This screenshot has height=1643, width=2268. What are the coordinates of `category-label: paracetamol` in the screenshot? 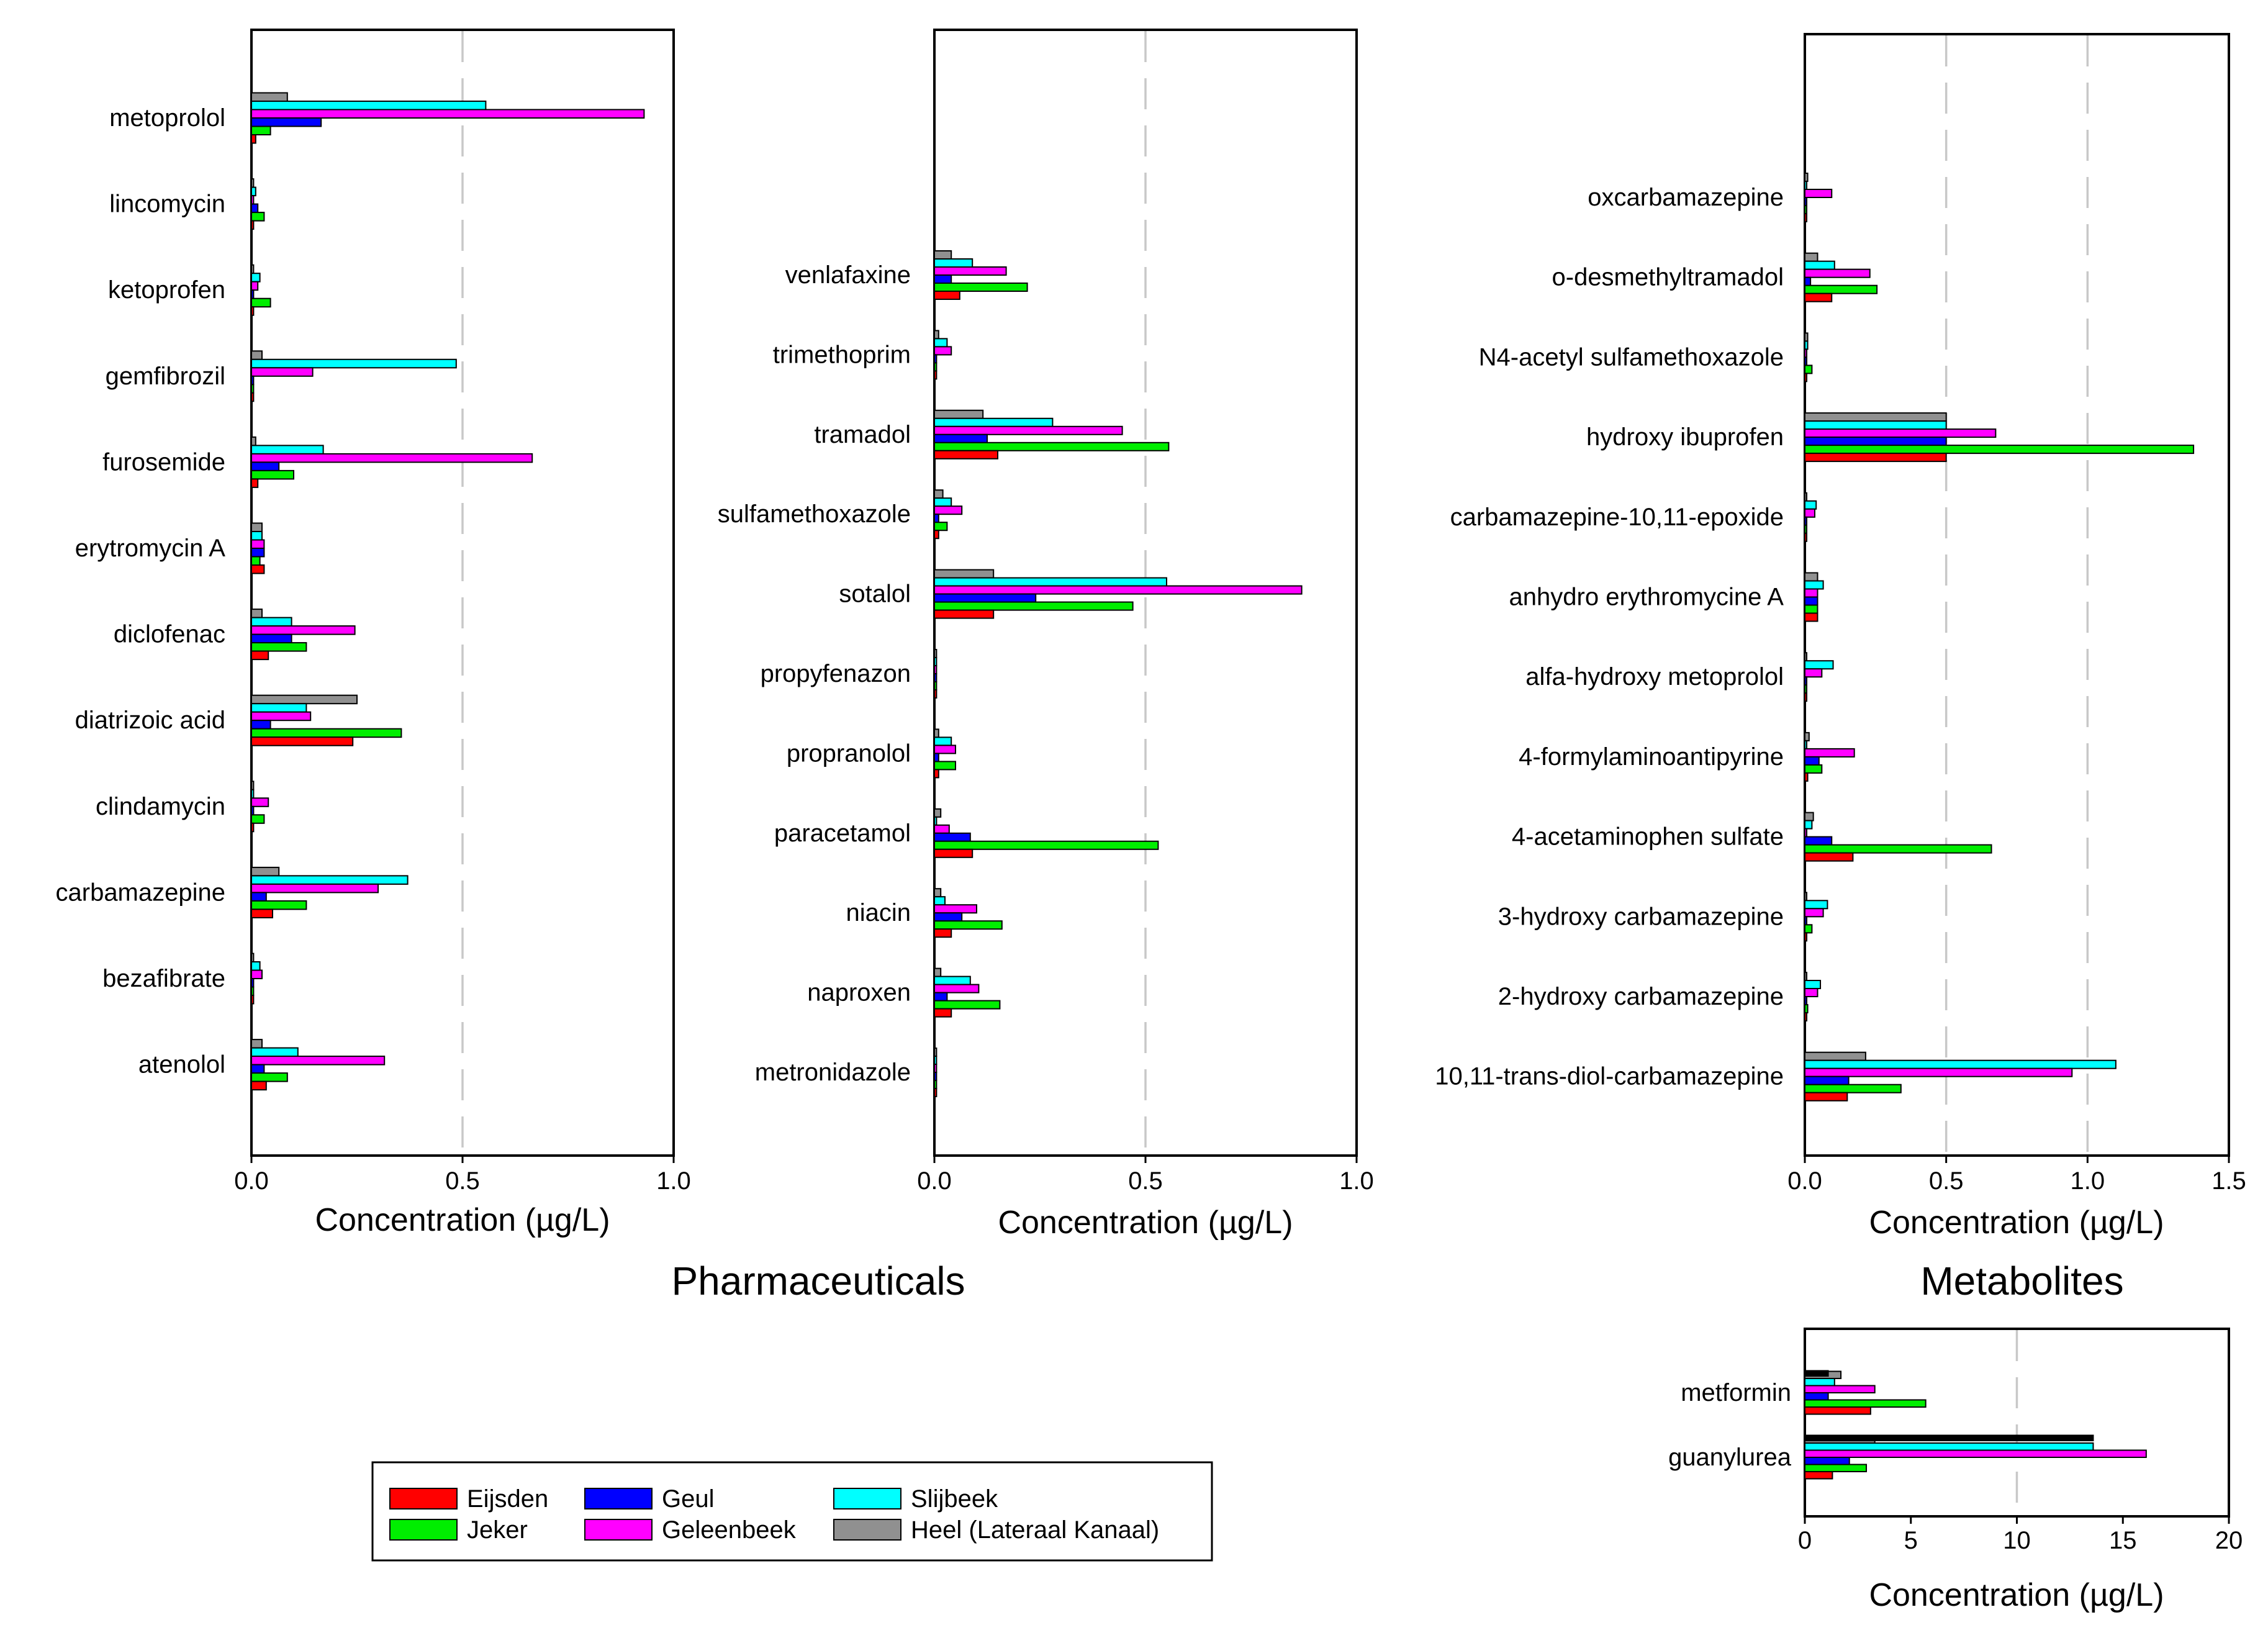 It's located at (842, 833).